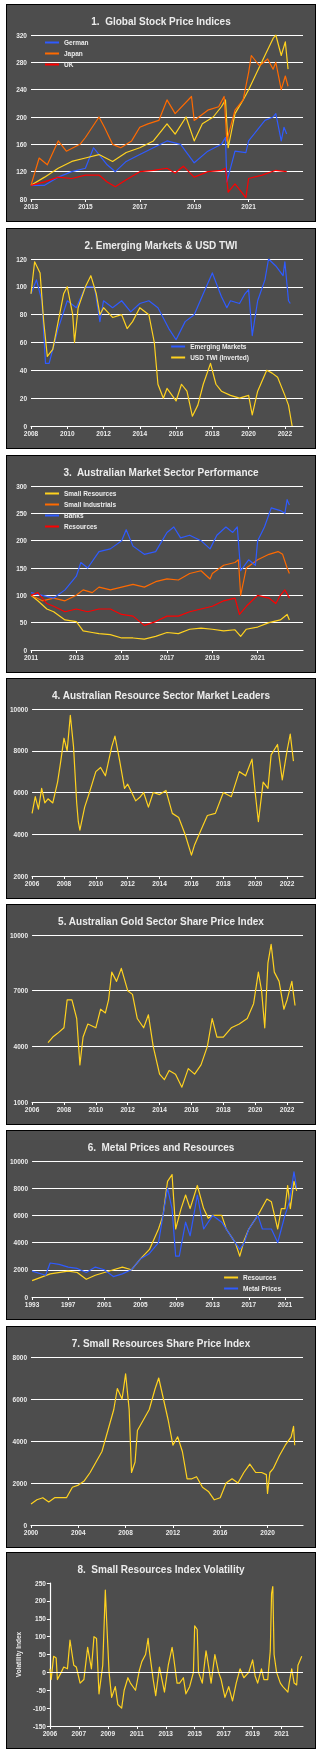 This screenshot has width=320, height=1749. I want to click on chart-title: 7. Small Resources Share Price Index, so click(161, 1343).